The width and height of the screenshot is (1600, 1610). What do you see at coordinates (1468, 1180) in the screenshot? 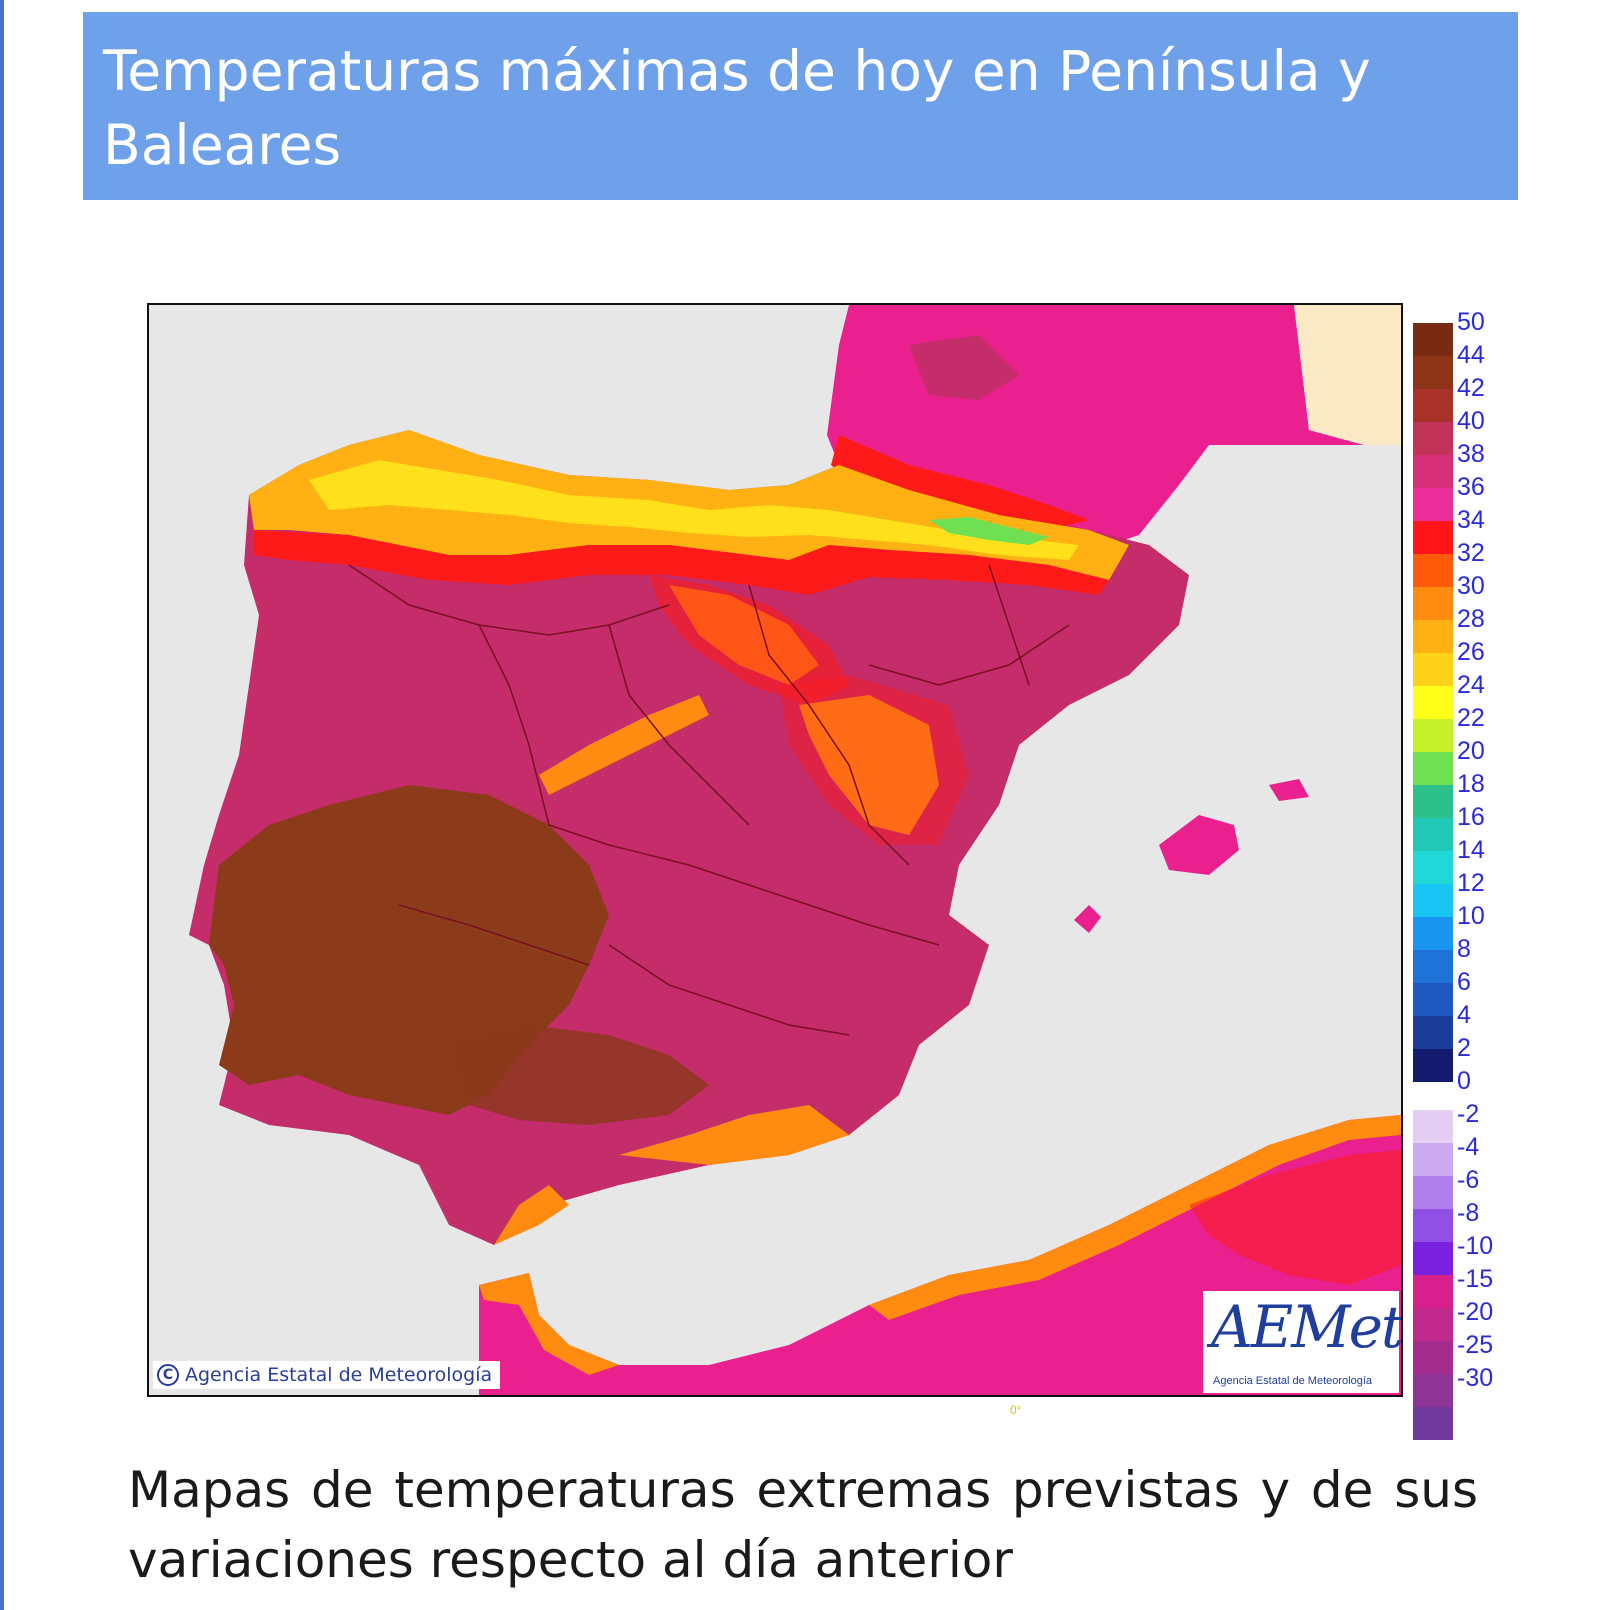
I see `legend-label: -6` at bounding box center [1468, 1180].